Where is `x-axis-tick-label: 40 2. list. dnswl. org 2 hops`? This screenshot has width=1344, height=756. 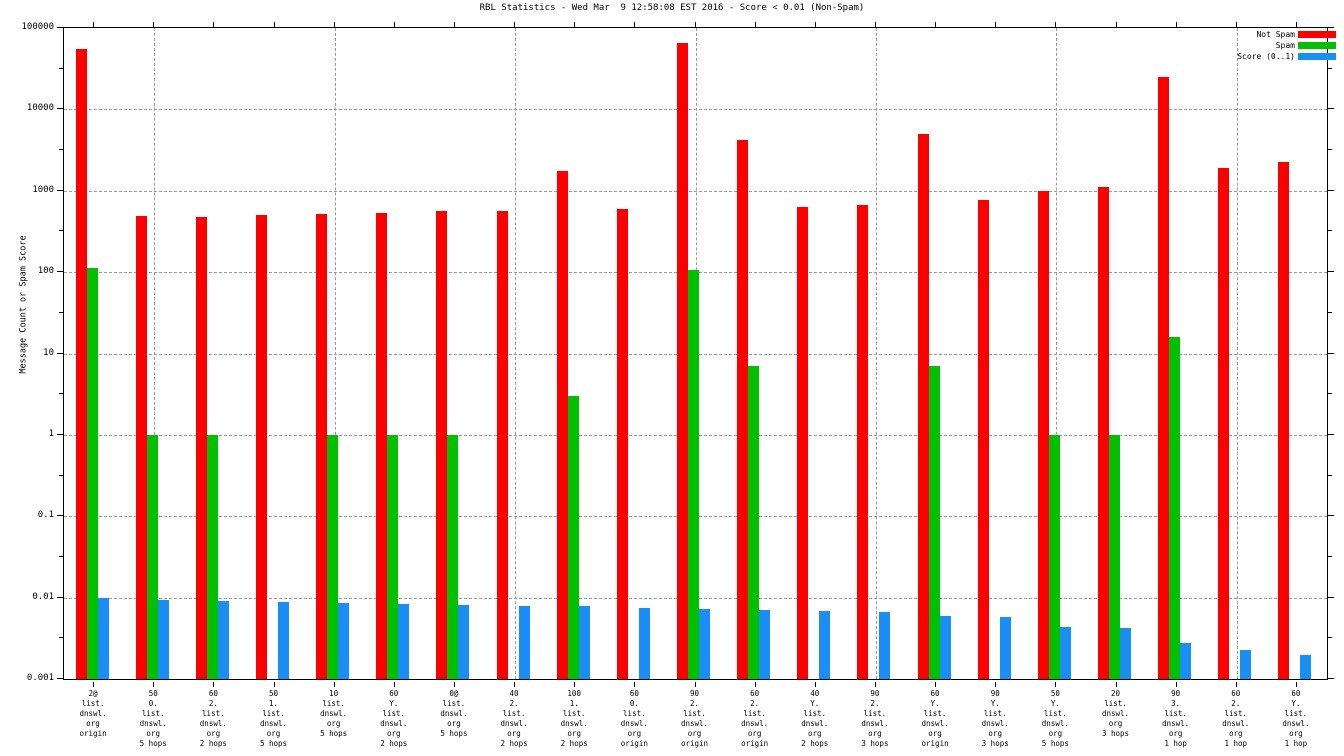
x-axis-tick-label: 40 2. list. dnswl. org 2 hops is located at coordinates (514, 718).